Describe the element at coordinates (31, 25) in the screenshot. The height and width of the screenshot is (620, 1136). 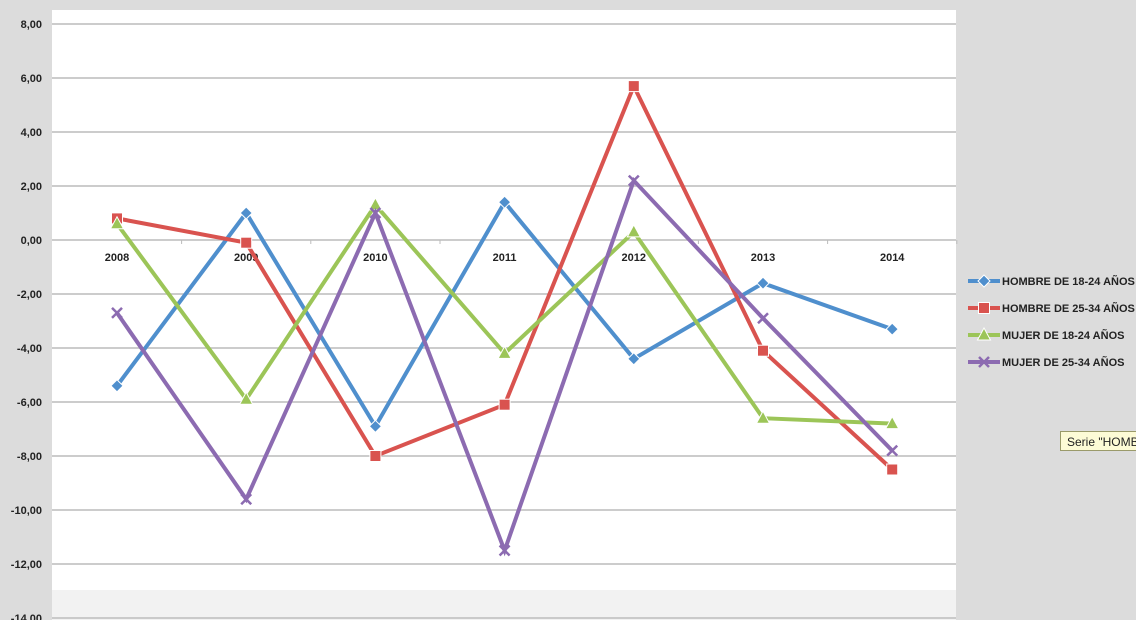
I see `y-tick-label: 8,00` at that location.